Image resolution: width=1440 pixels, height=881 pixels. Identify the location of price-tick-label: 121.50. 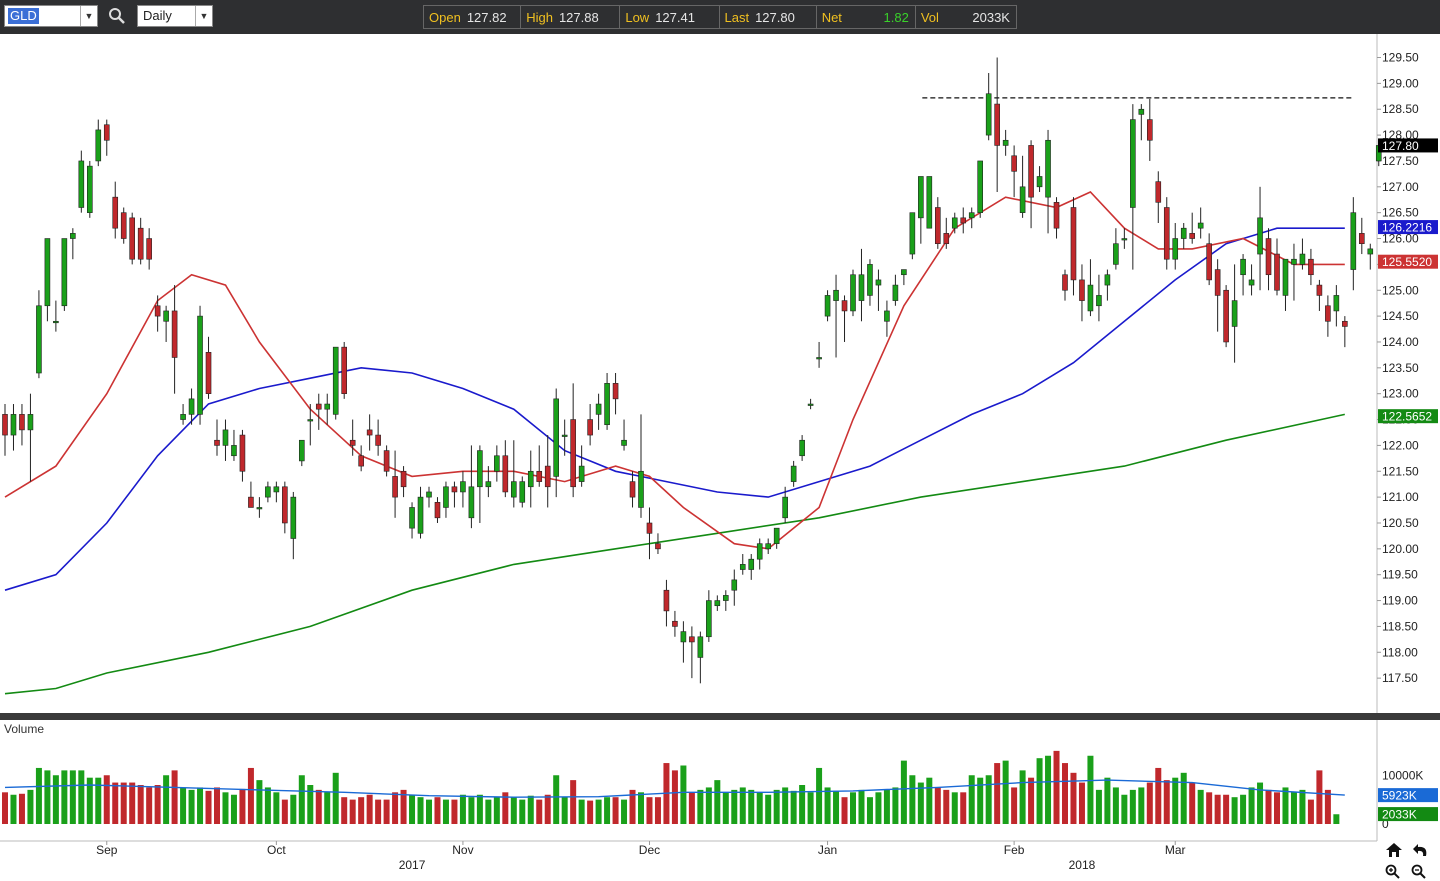
(1400, 471).